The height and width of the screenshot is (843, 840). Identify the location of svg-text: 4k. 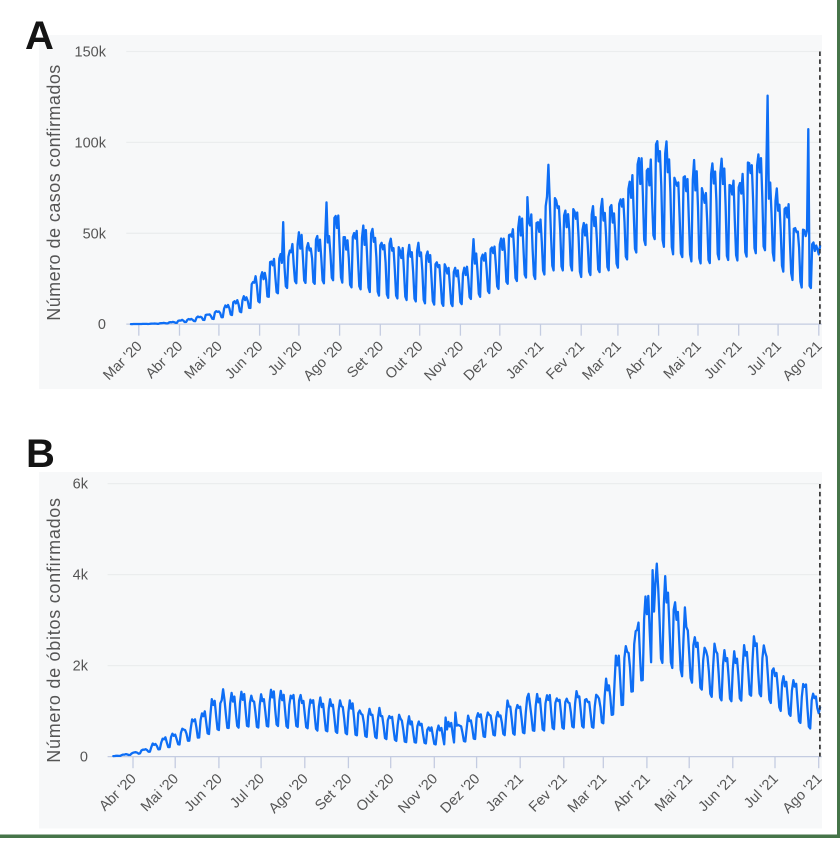
(81, 576).